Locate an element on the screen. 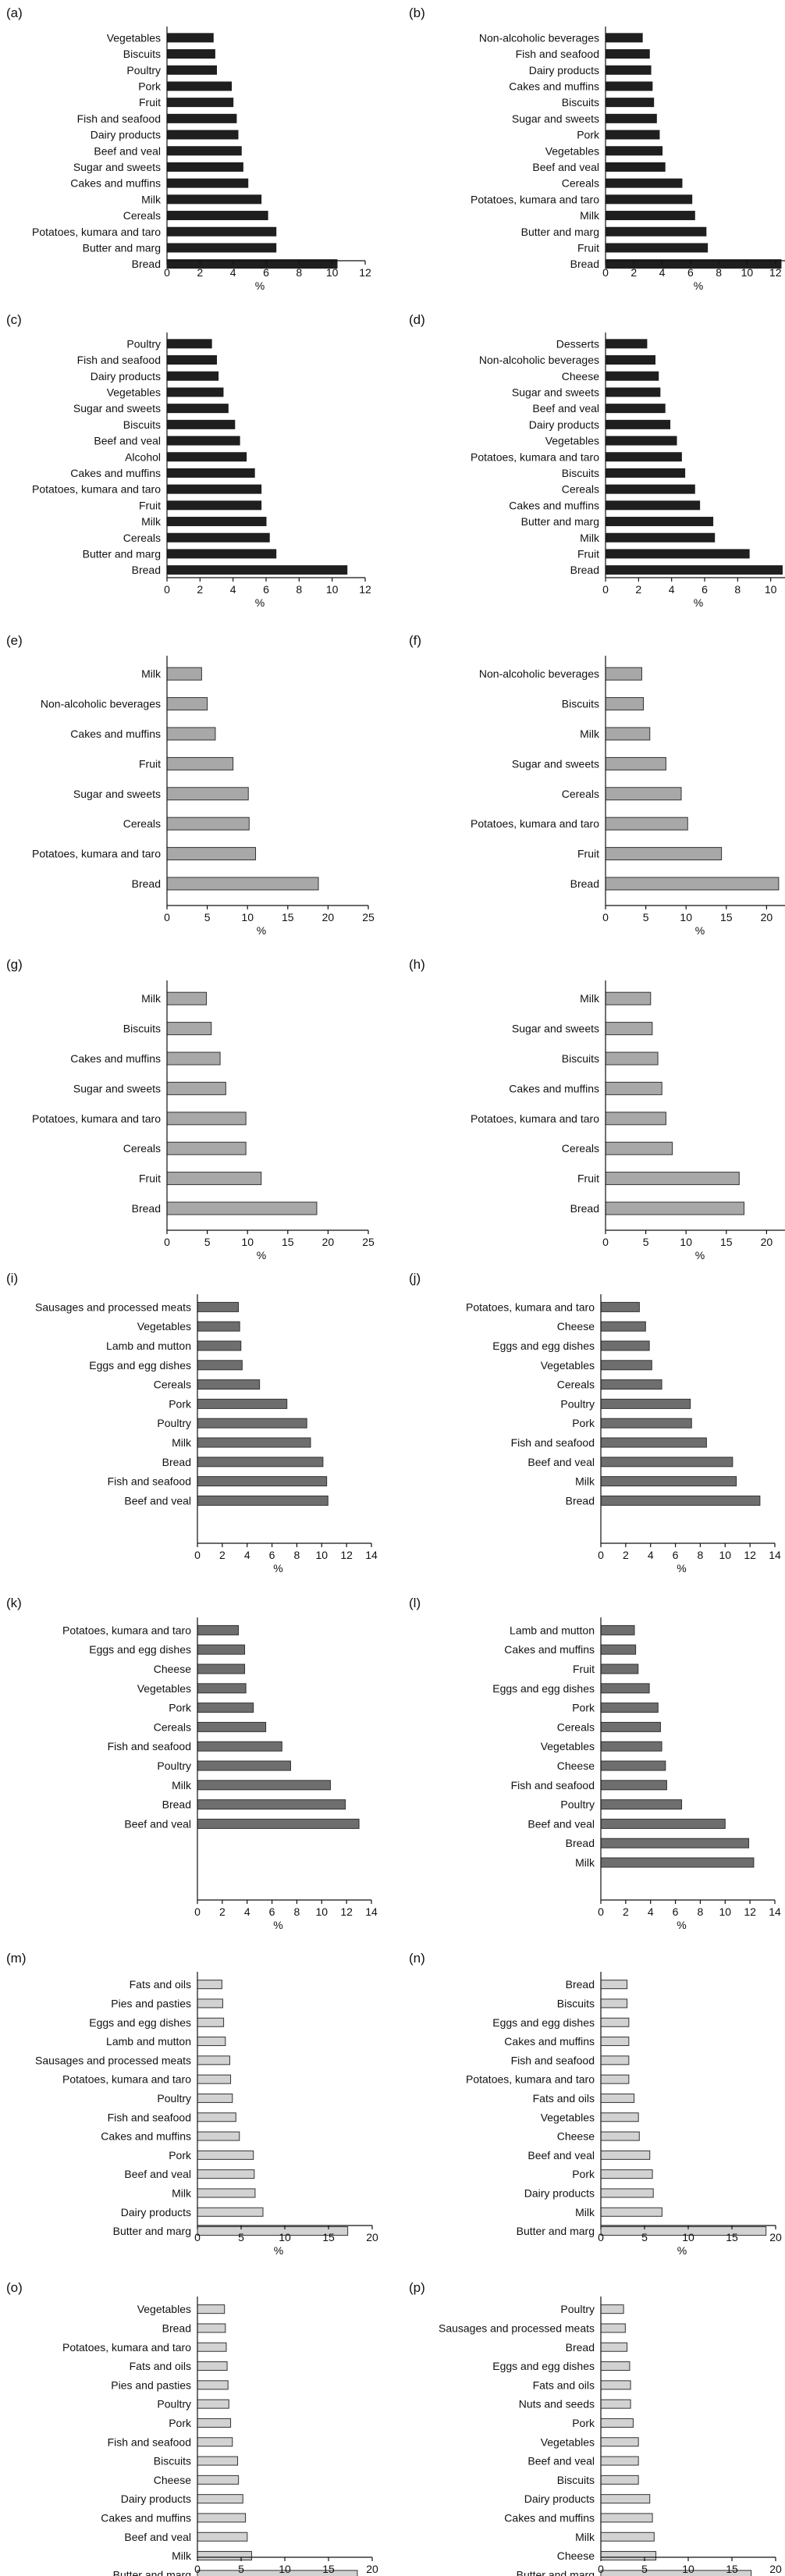 Image resolution: width=785 pixels, height=2576 pixels. category-label: Sausages and processed meats is located at coordinates (517, 2328).